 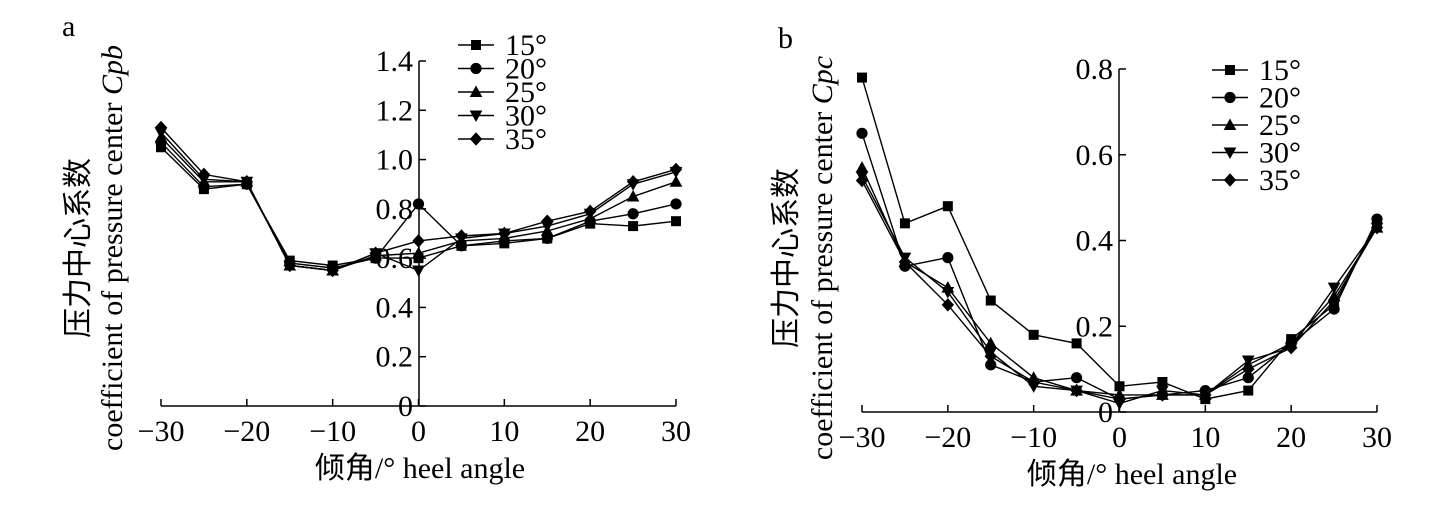 What do you see at coordinates (420, 468) in the screenshot?
I see `x-axis-label-a: 倾角/° heel angle` at bounding box center [420, 468].